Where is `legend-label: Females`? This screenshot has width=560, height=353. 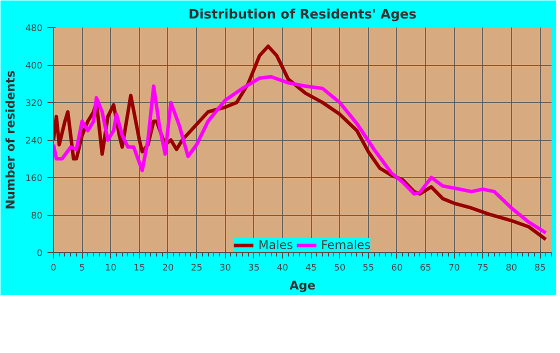
legend-label: Females is located at coordinates (346, 245).